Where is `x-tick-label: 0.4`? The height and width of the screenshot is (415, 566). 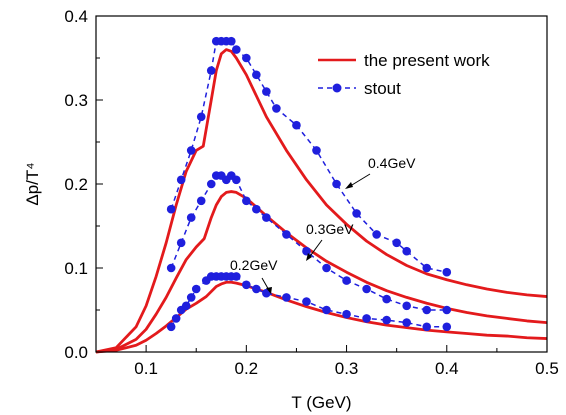 x-tick-label: 0.4 is located at coordinates (447, 368).